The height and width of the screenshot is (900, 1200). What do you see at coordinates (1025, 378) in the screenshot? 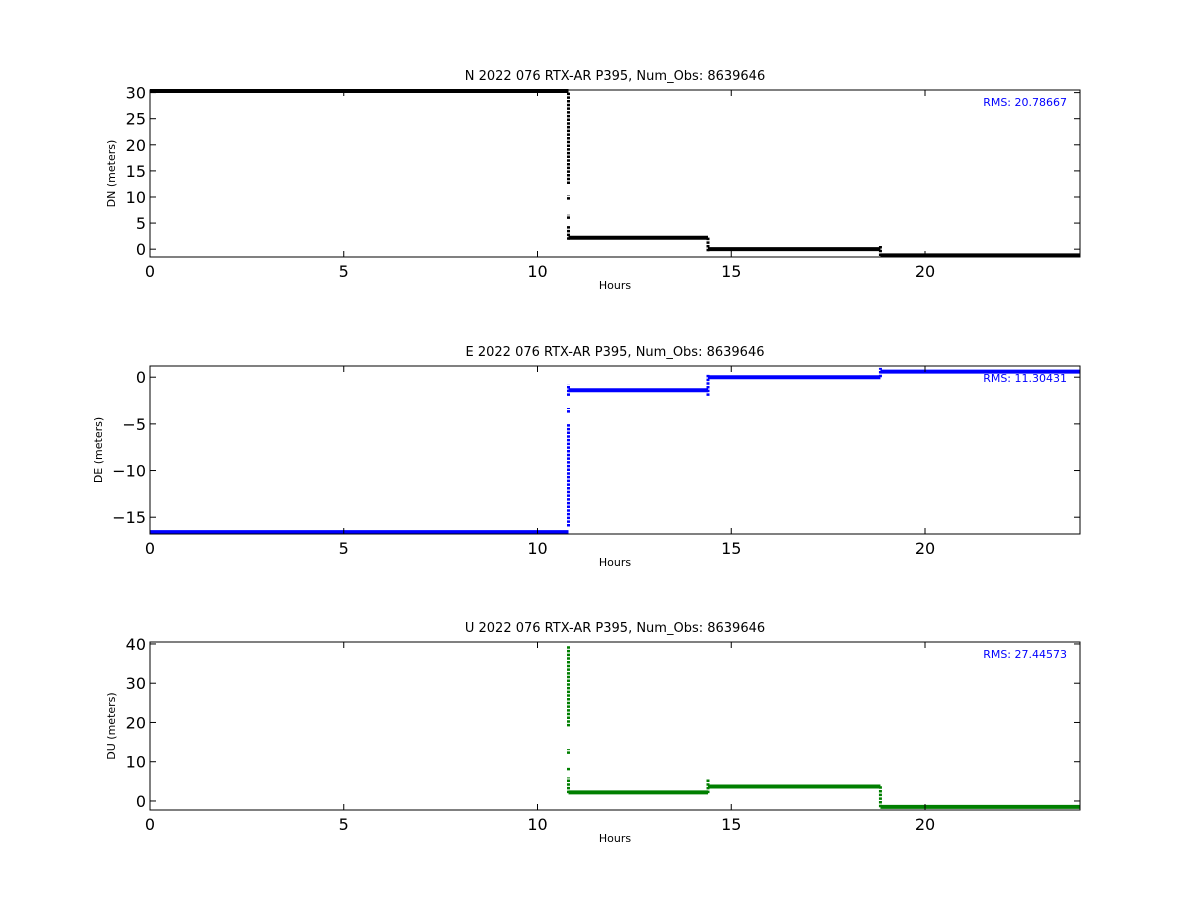
I see `rms-annotation: RMS: 11.30431` at bounding box center [1025, 378].